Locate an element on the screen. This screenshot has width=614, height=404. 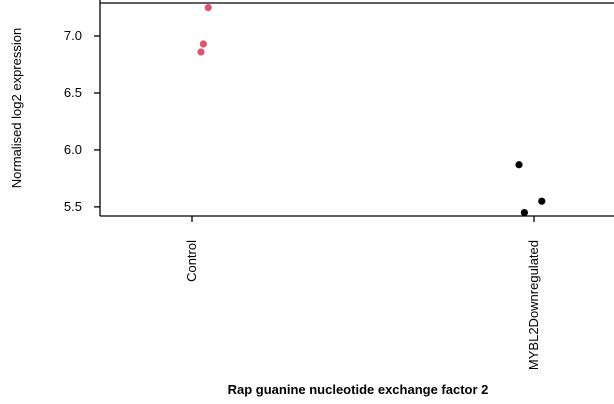
y-axis: 5.5 6.0 6.5 7.0 is located at coordinates (82, 121).